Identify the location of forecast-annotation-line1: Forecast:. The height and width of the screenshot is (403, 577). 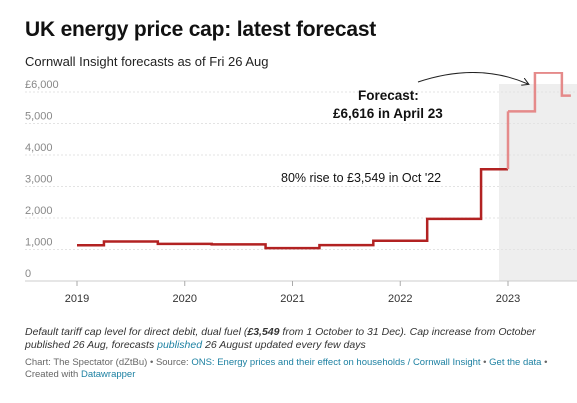
(388, 95).